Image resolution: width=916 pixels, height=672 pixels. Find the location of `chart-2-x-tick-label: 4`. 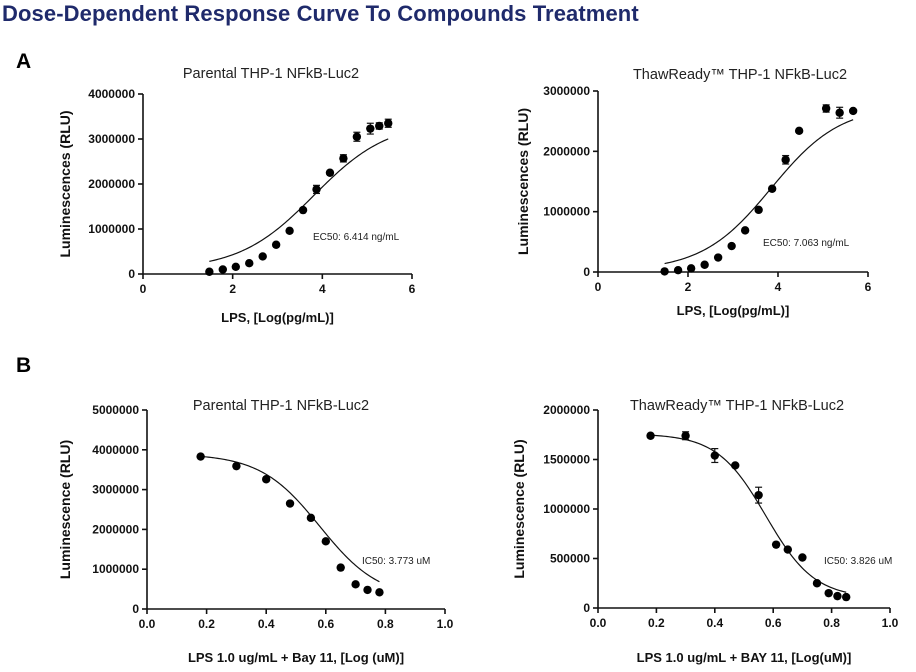

chart-2-x-tick-label: 4 is located at coordinates (778, 287).